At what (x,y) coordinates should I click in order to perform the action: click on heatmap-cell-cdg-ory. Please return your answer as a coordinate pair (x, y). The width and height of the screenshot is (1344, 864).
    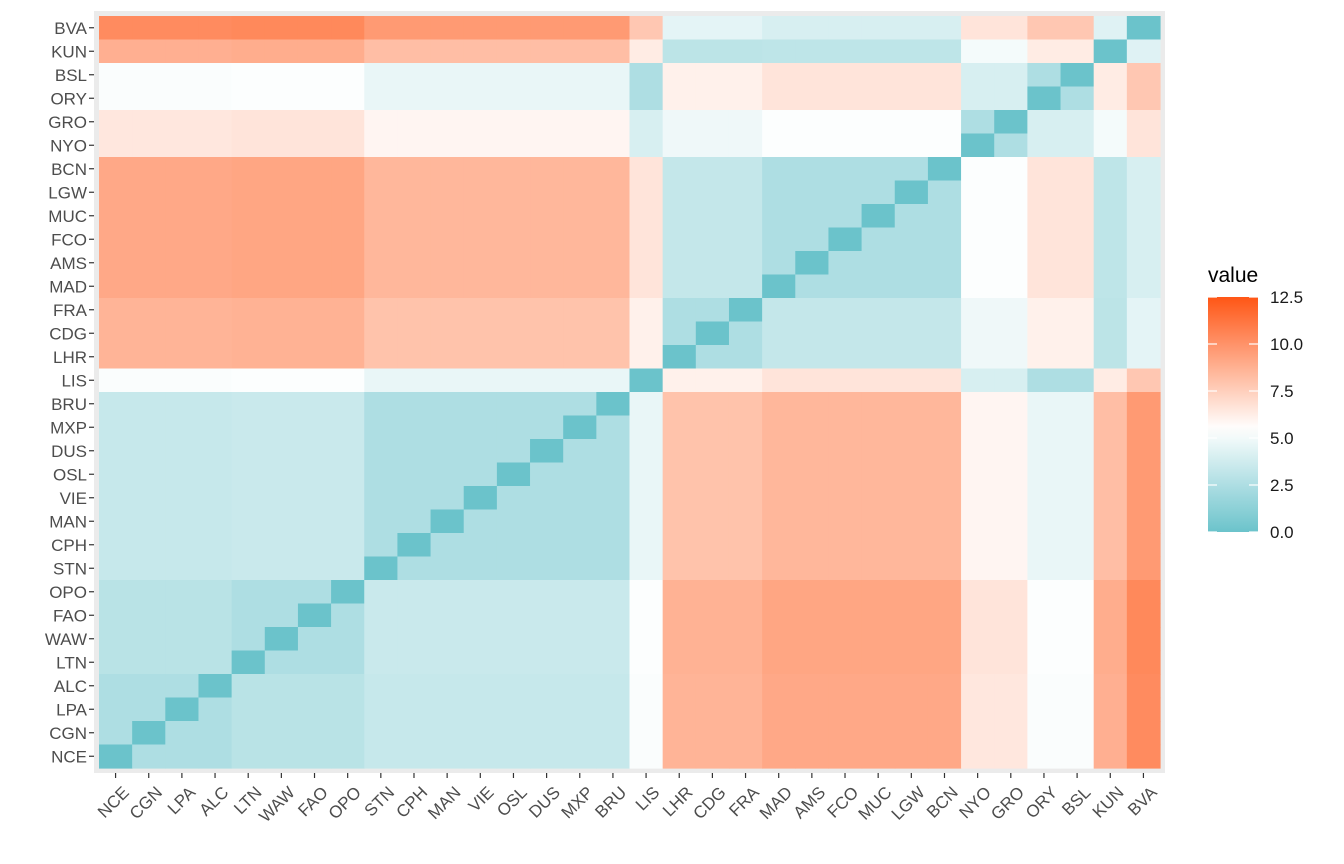
    Looking at the image, I should click on (712, 98).